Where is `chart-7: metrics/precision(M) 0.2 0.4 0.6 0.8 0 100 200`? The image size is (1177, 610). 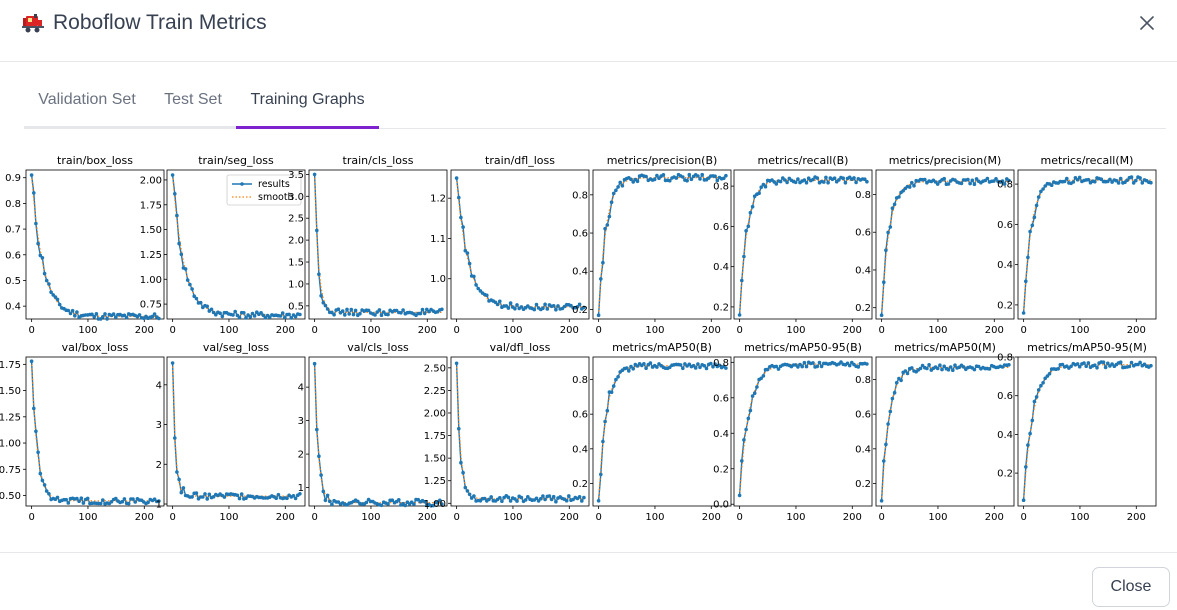
chart-7: metrics/precision(M) 0.2 0.4 0.6 0.8 0 100 200 is located at coordinates (935, 245).